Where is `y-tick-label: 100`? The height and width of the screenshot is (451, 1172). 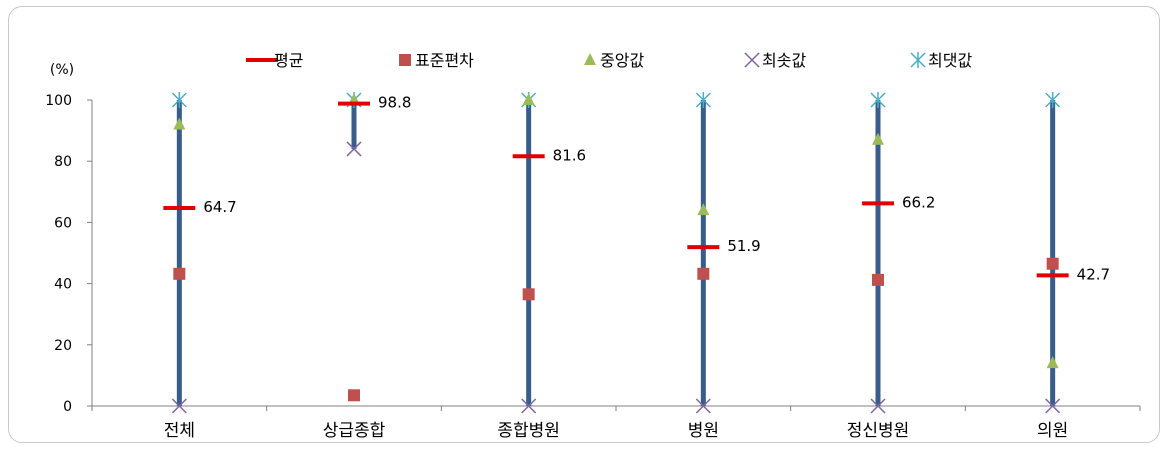 y-tick-label: 100 is located at coordinates (58, 101).